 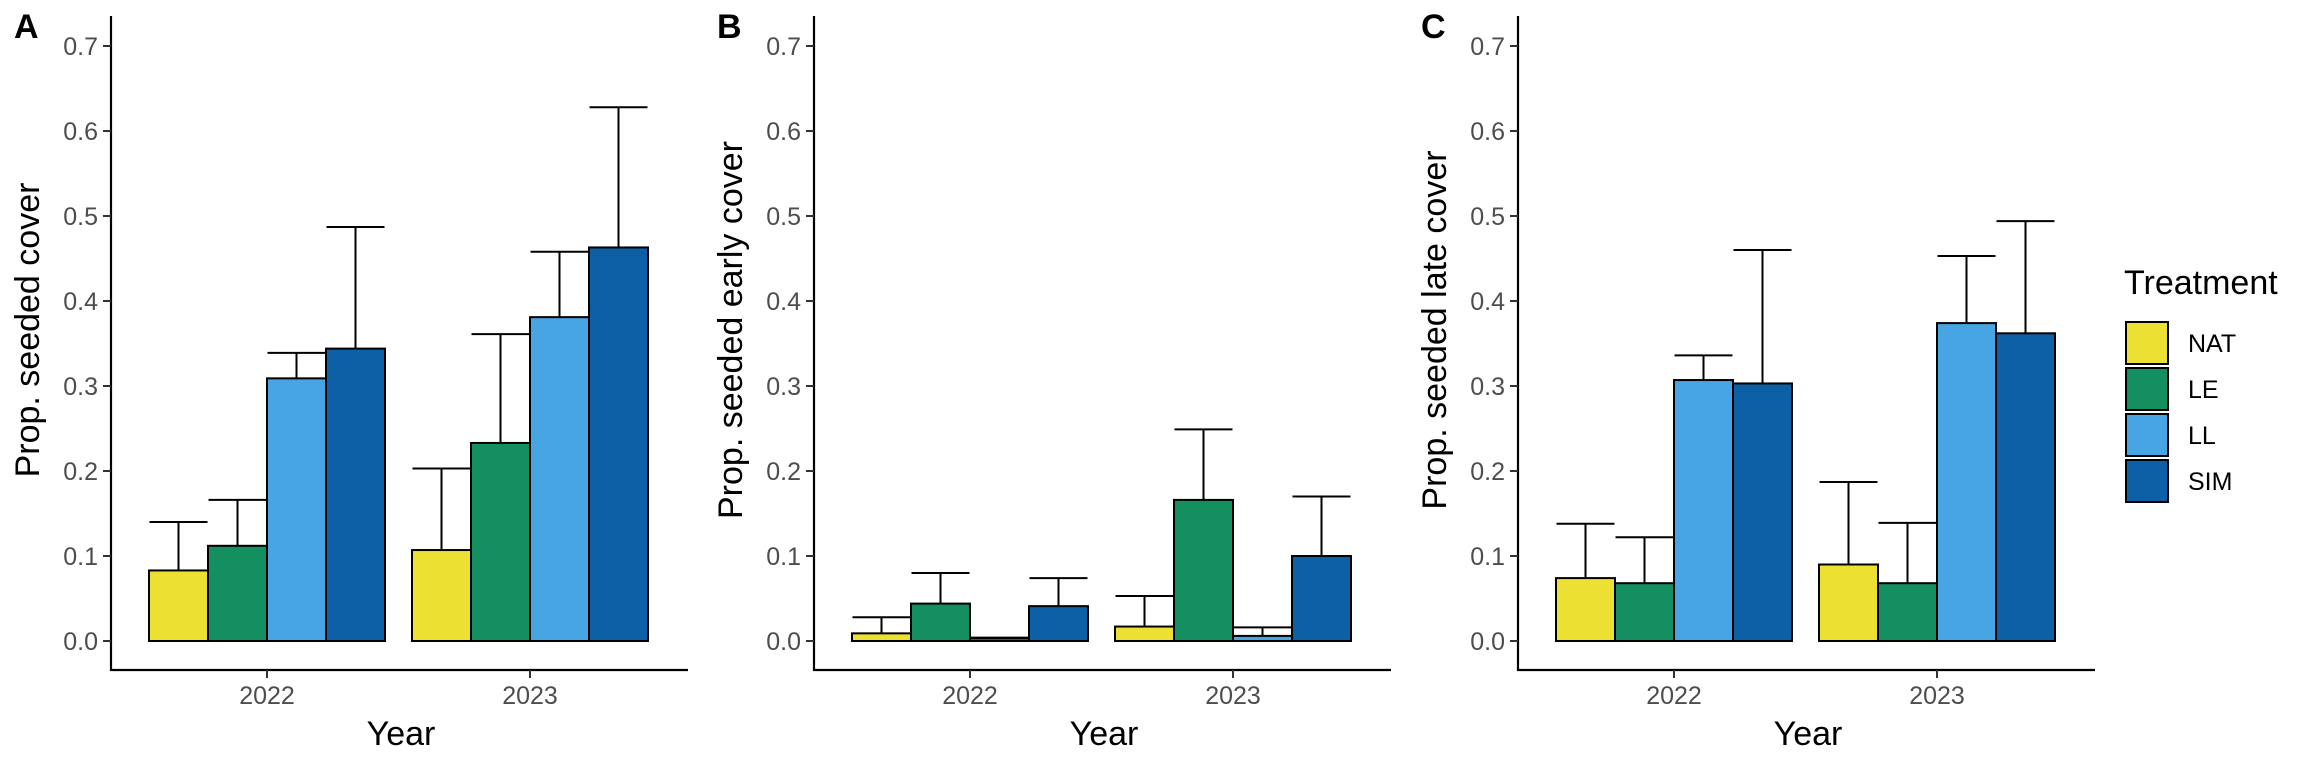 I want to click on legend-key-sim, so click(x=2147, y=481).